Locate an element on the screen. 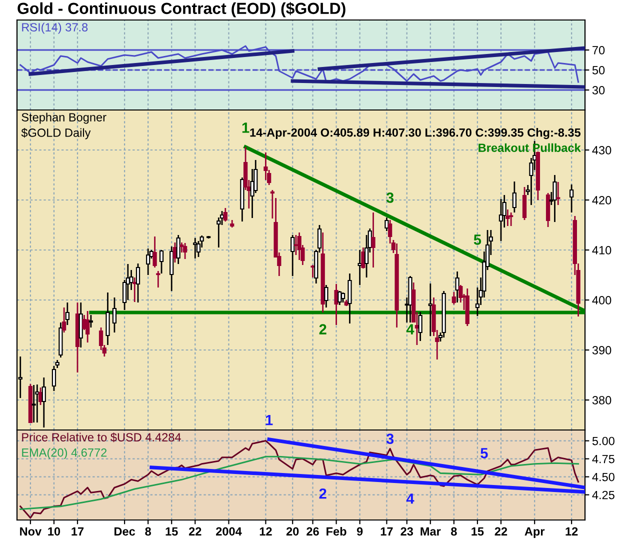  x-tick-label: Nov is located at coordinates (31, 531).